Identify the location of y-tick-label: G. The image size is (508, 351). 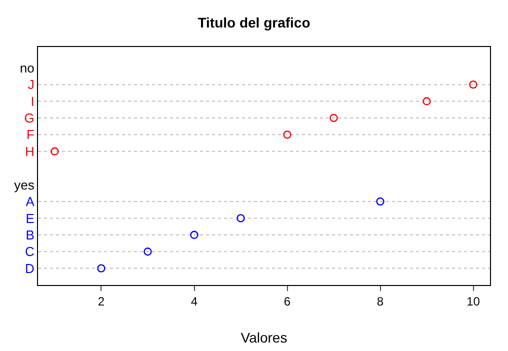
(29, 118).